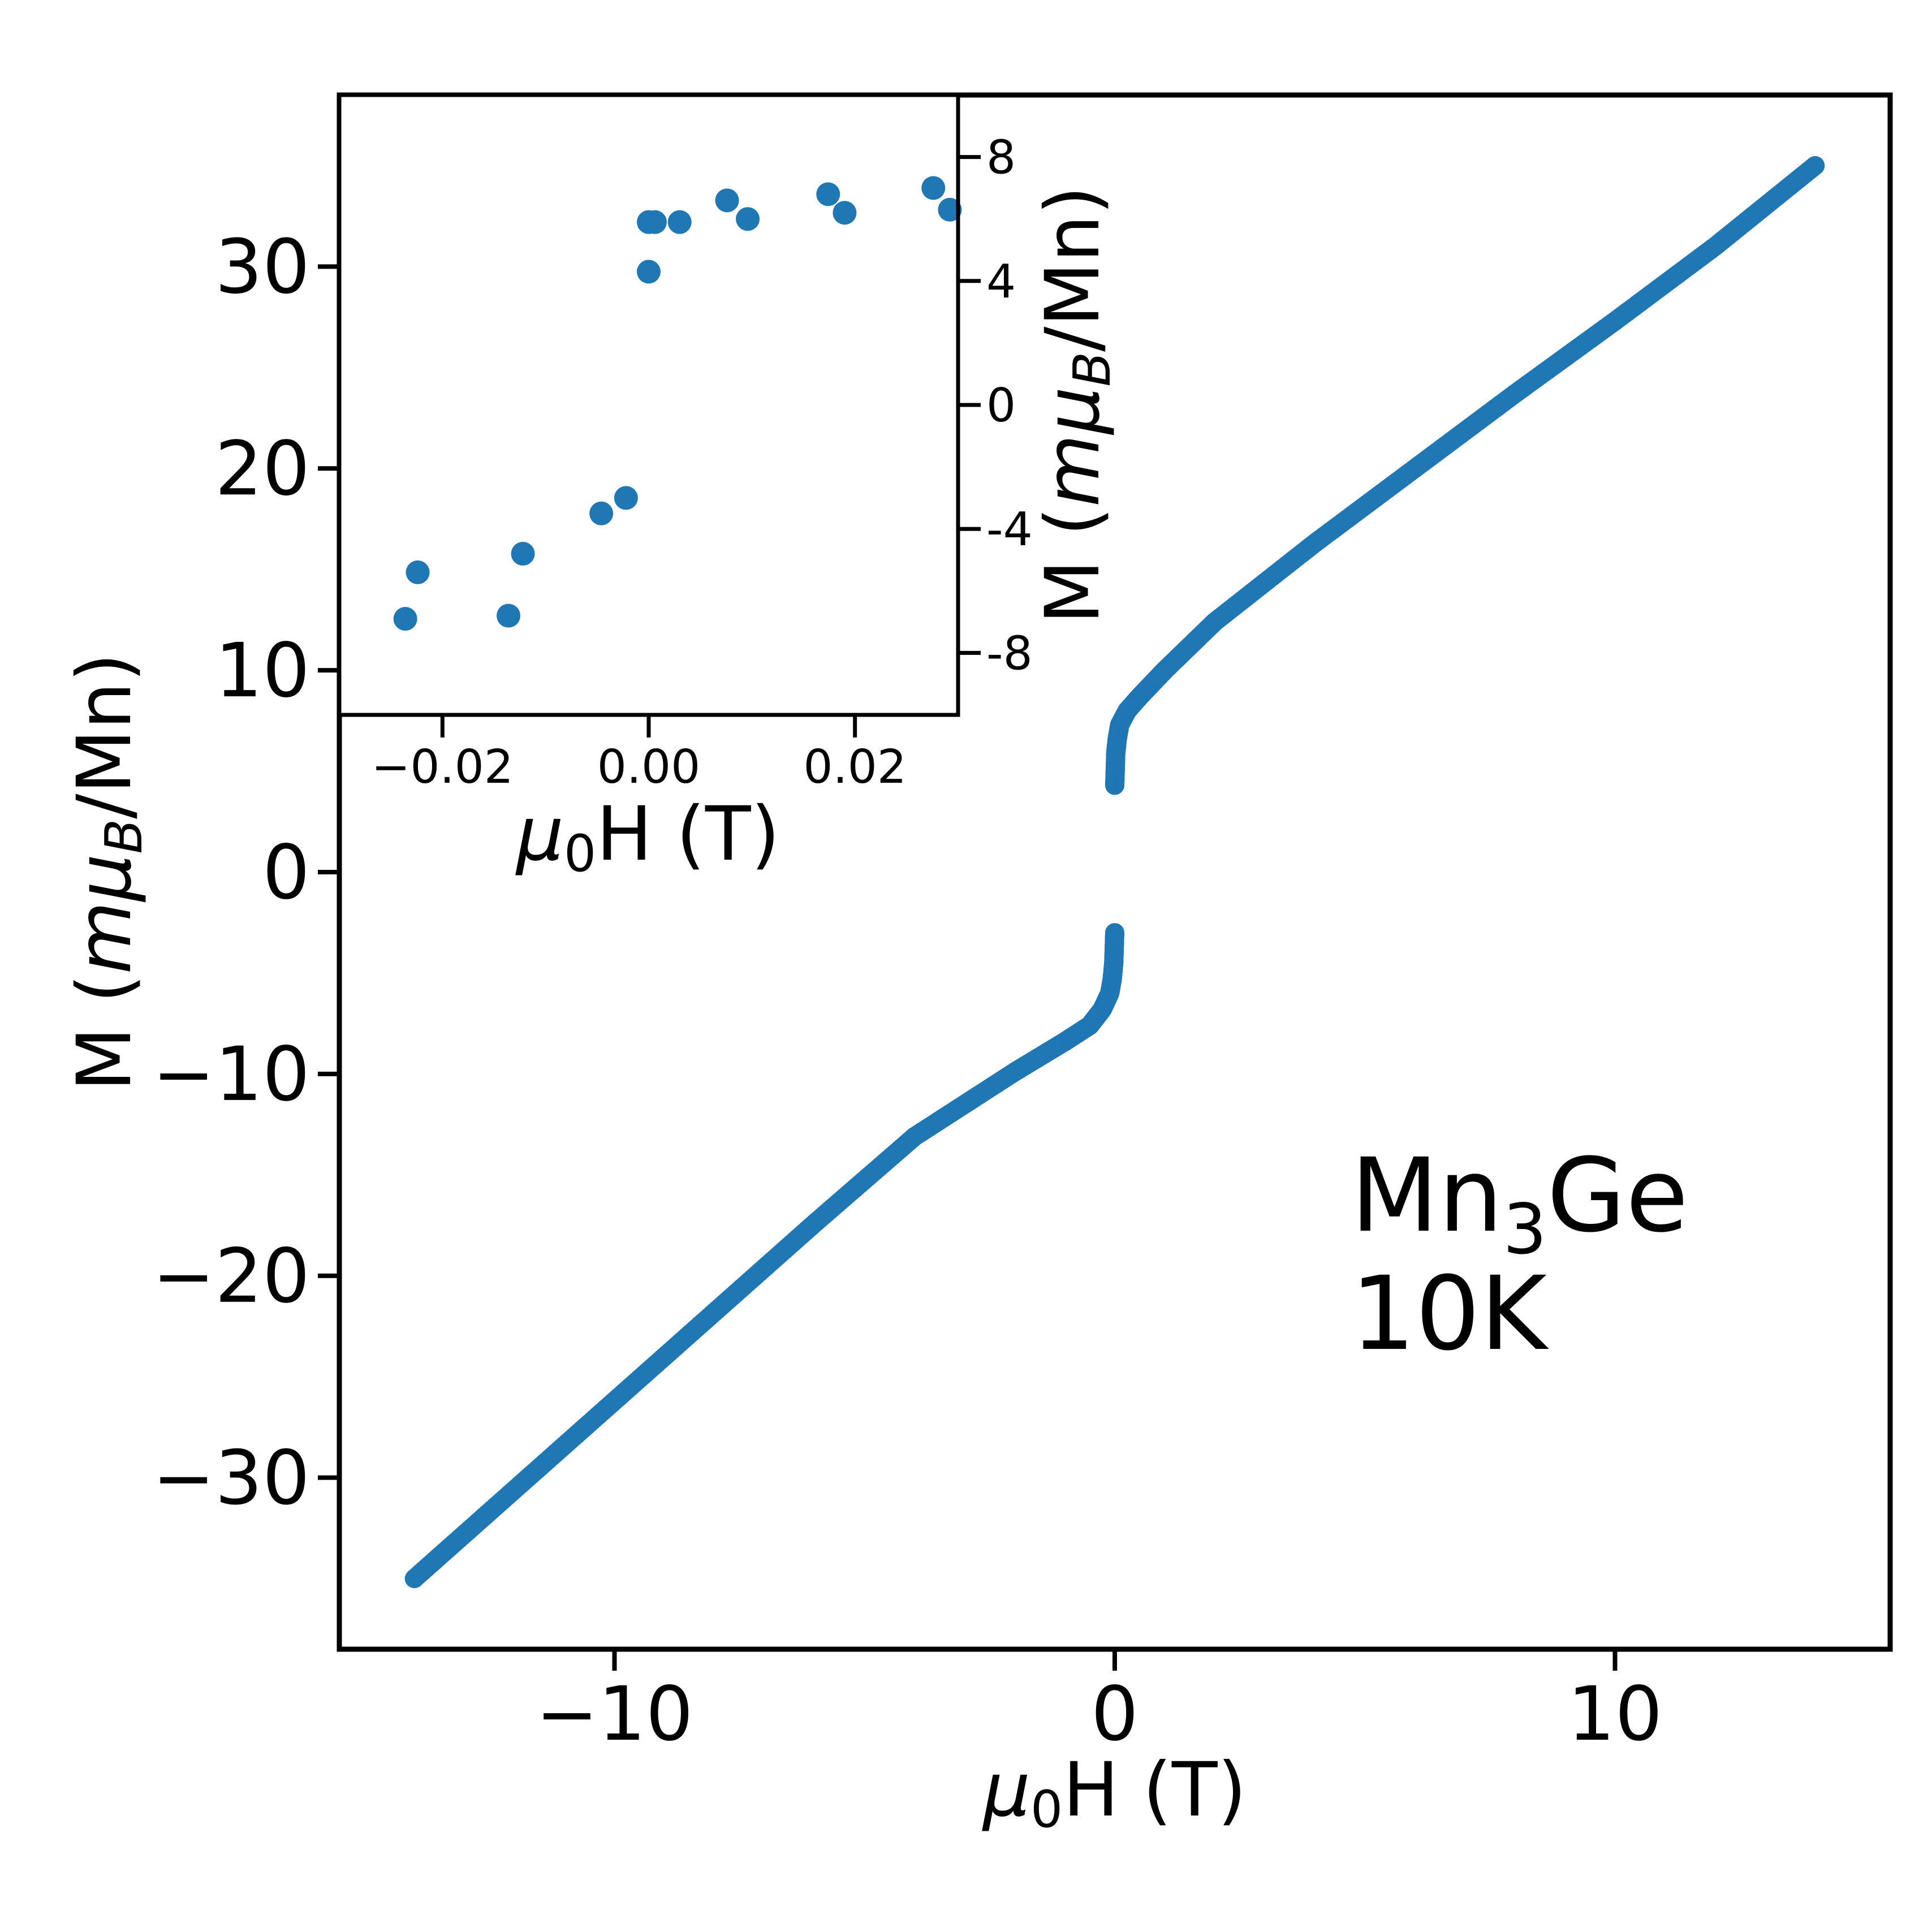 The image size is (1932, 1932). Describe the element at coordinates (1450, 1314) in the screenshot. I see `temperature-label: 10K` at that location.